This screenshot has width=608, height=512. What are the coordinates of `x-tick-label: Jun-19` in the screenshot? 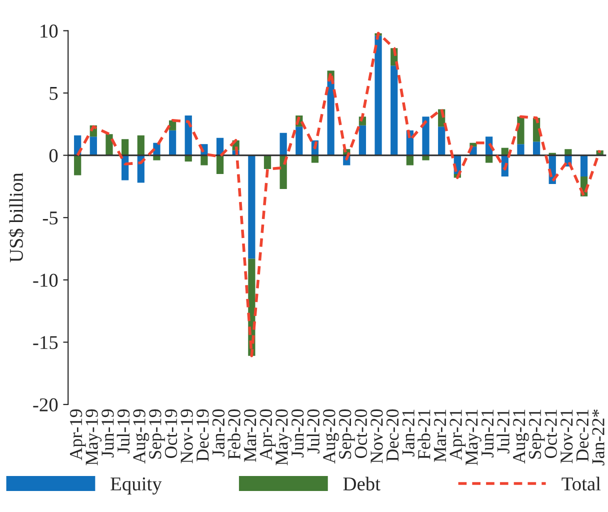 It's located at (108, 433).